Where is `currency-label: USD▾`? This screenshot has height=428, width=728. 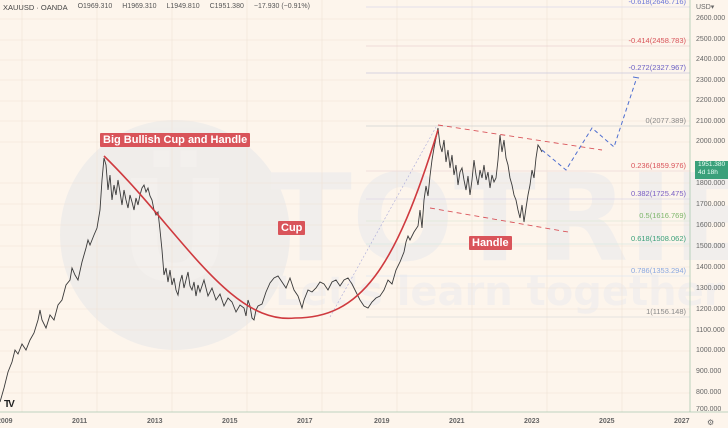 currency-label: USD▾ is located at coordinates (705, 7).